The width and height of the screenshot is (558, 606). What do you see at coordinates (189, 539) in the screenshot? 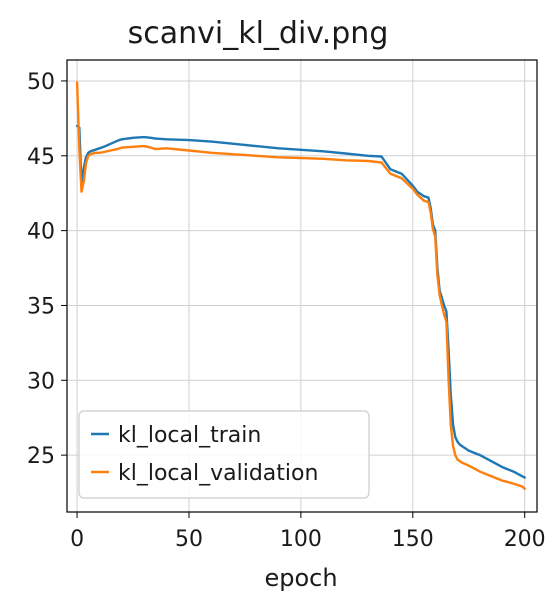
I see `x-tick-label: 50` at bounding box center [189, 539].